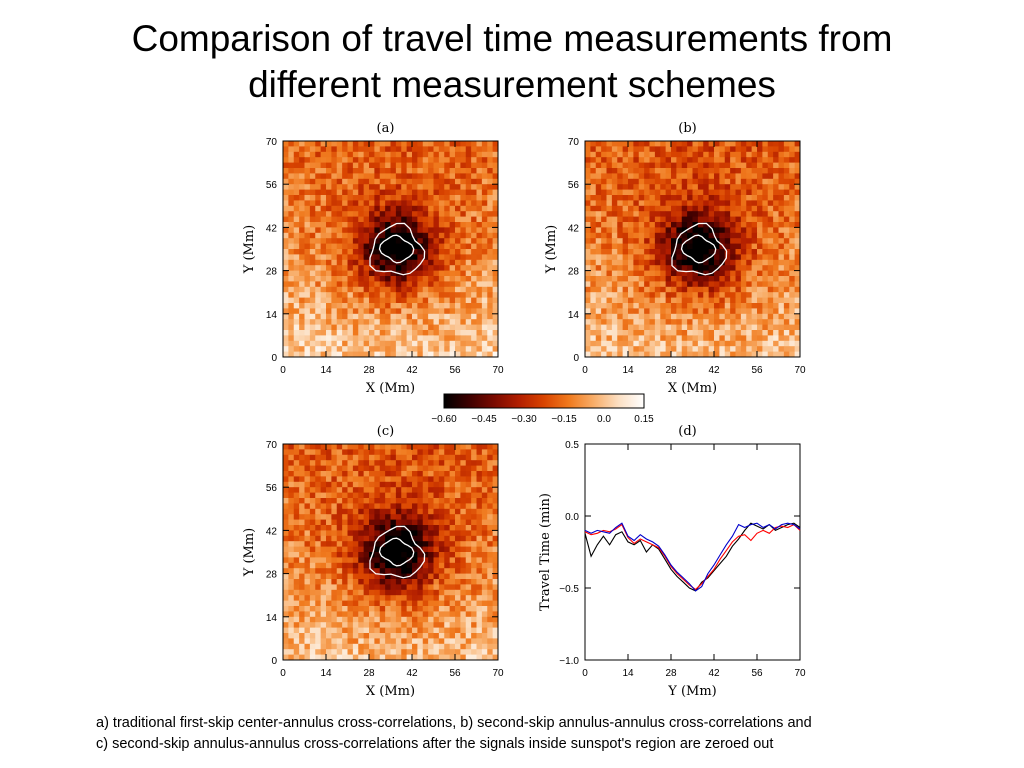 The height and width of the screenshot is (768, 1024). I want to click on penumbra-contour-a, so click(397, 249).